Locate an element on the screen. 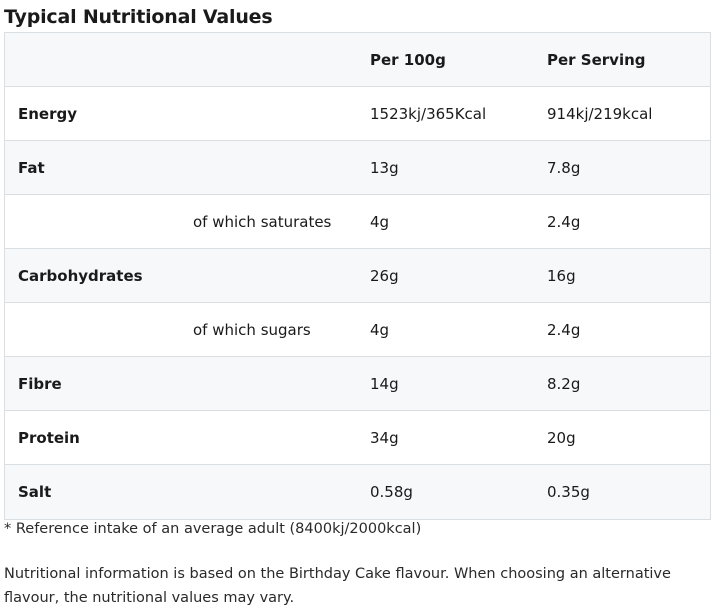 This screenshot has height=610, width=712. table-row-salt: Salt 0.58g 0.35g is located at coordinates (357, 492).